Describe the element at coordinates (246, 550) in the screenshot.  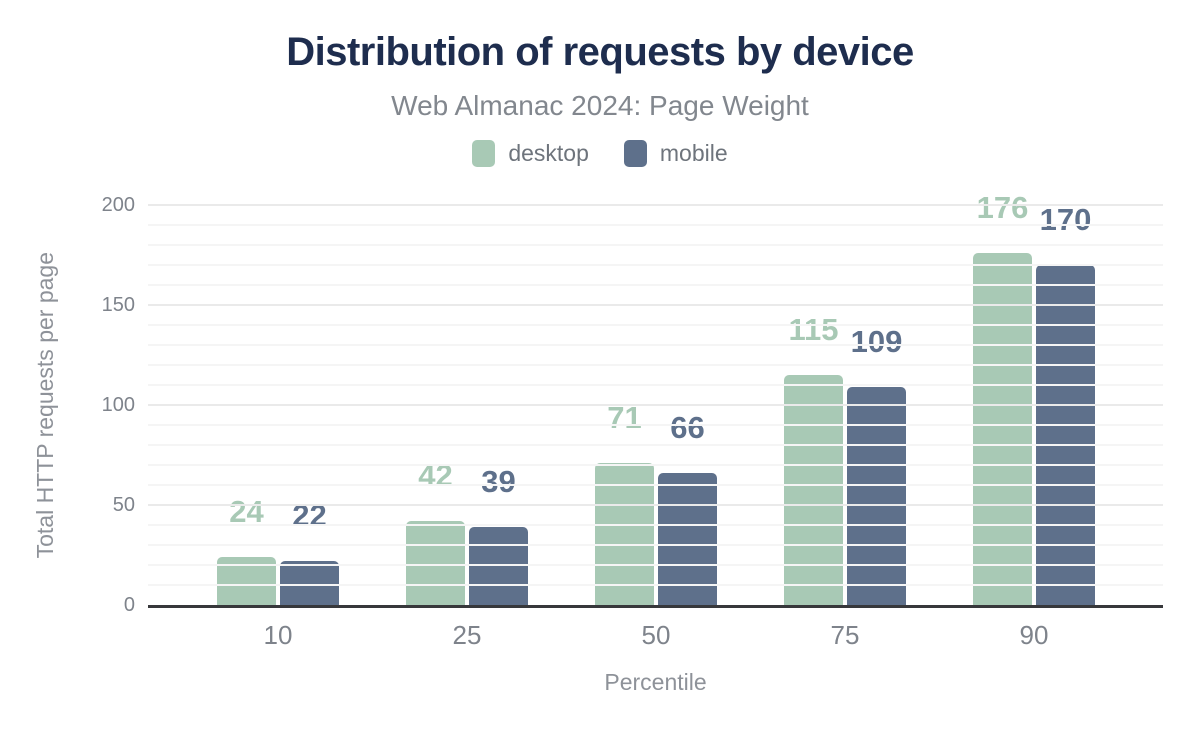
I see `bar-col-desktop-p10: 24` at that location.